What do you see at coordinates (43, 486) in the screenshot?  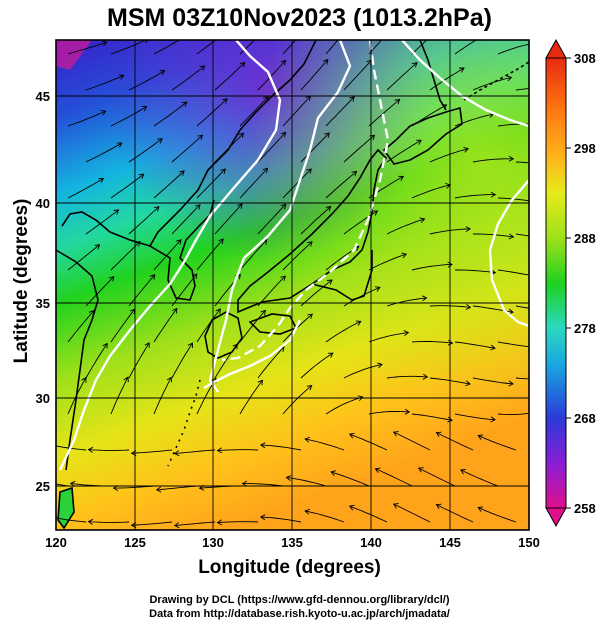 I see `y-tick-label: 25` at bounding box center [43, 486].